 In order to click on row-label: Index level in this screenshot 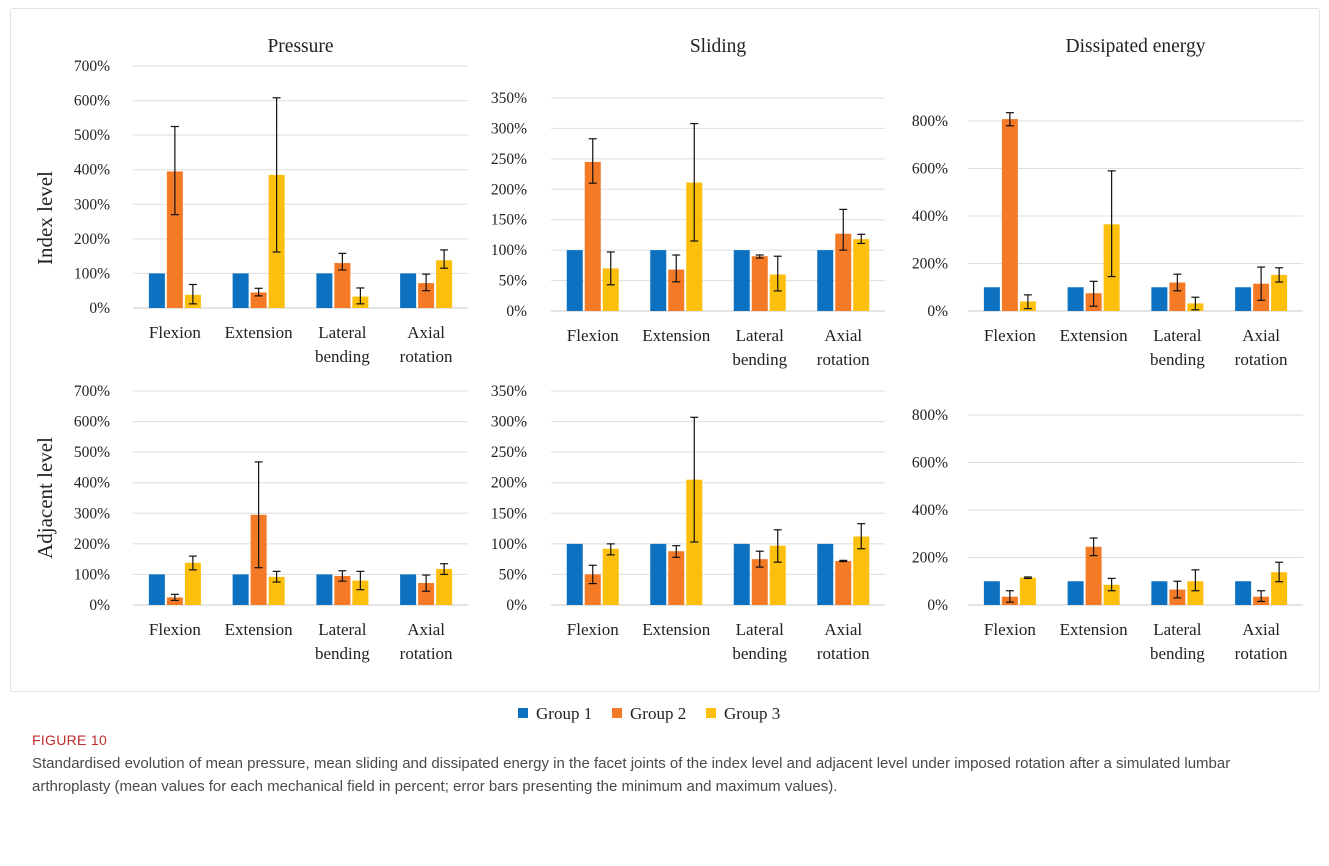, I will do `click(45, 218)`.